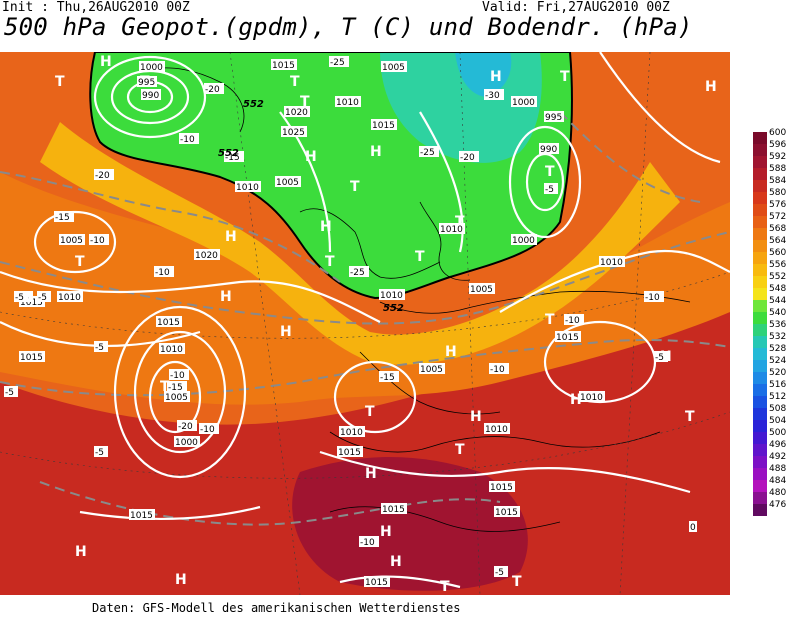 Image resolution: width=790 pixels, height=620 pixels. Describe the element at coordinates (548, 150) in the screenshot. I see `isobar-label: 990` at that location.